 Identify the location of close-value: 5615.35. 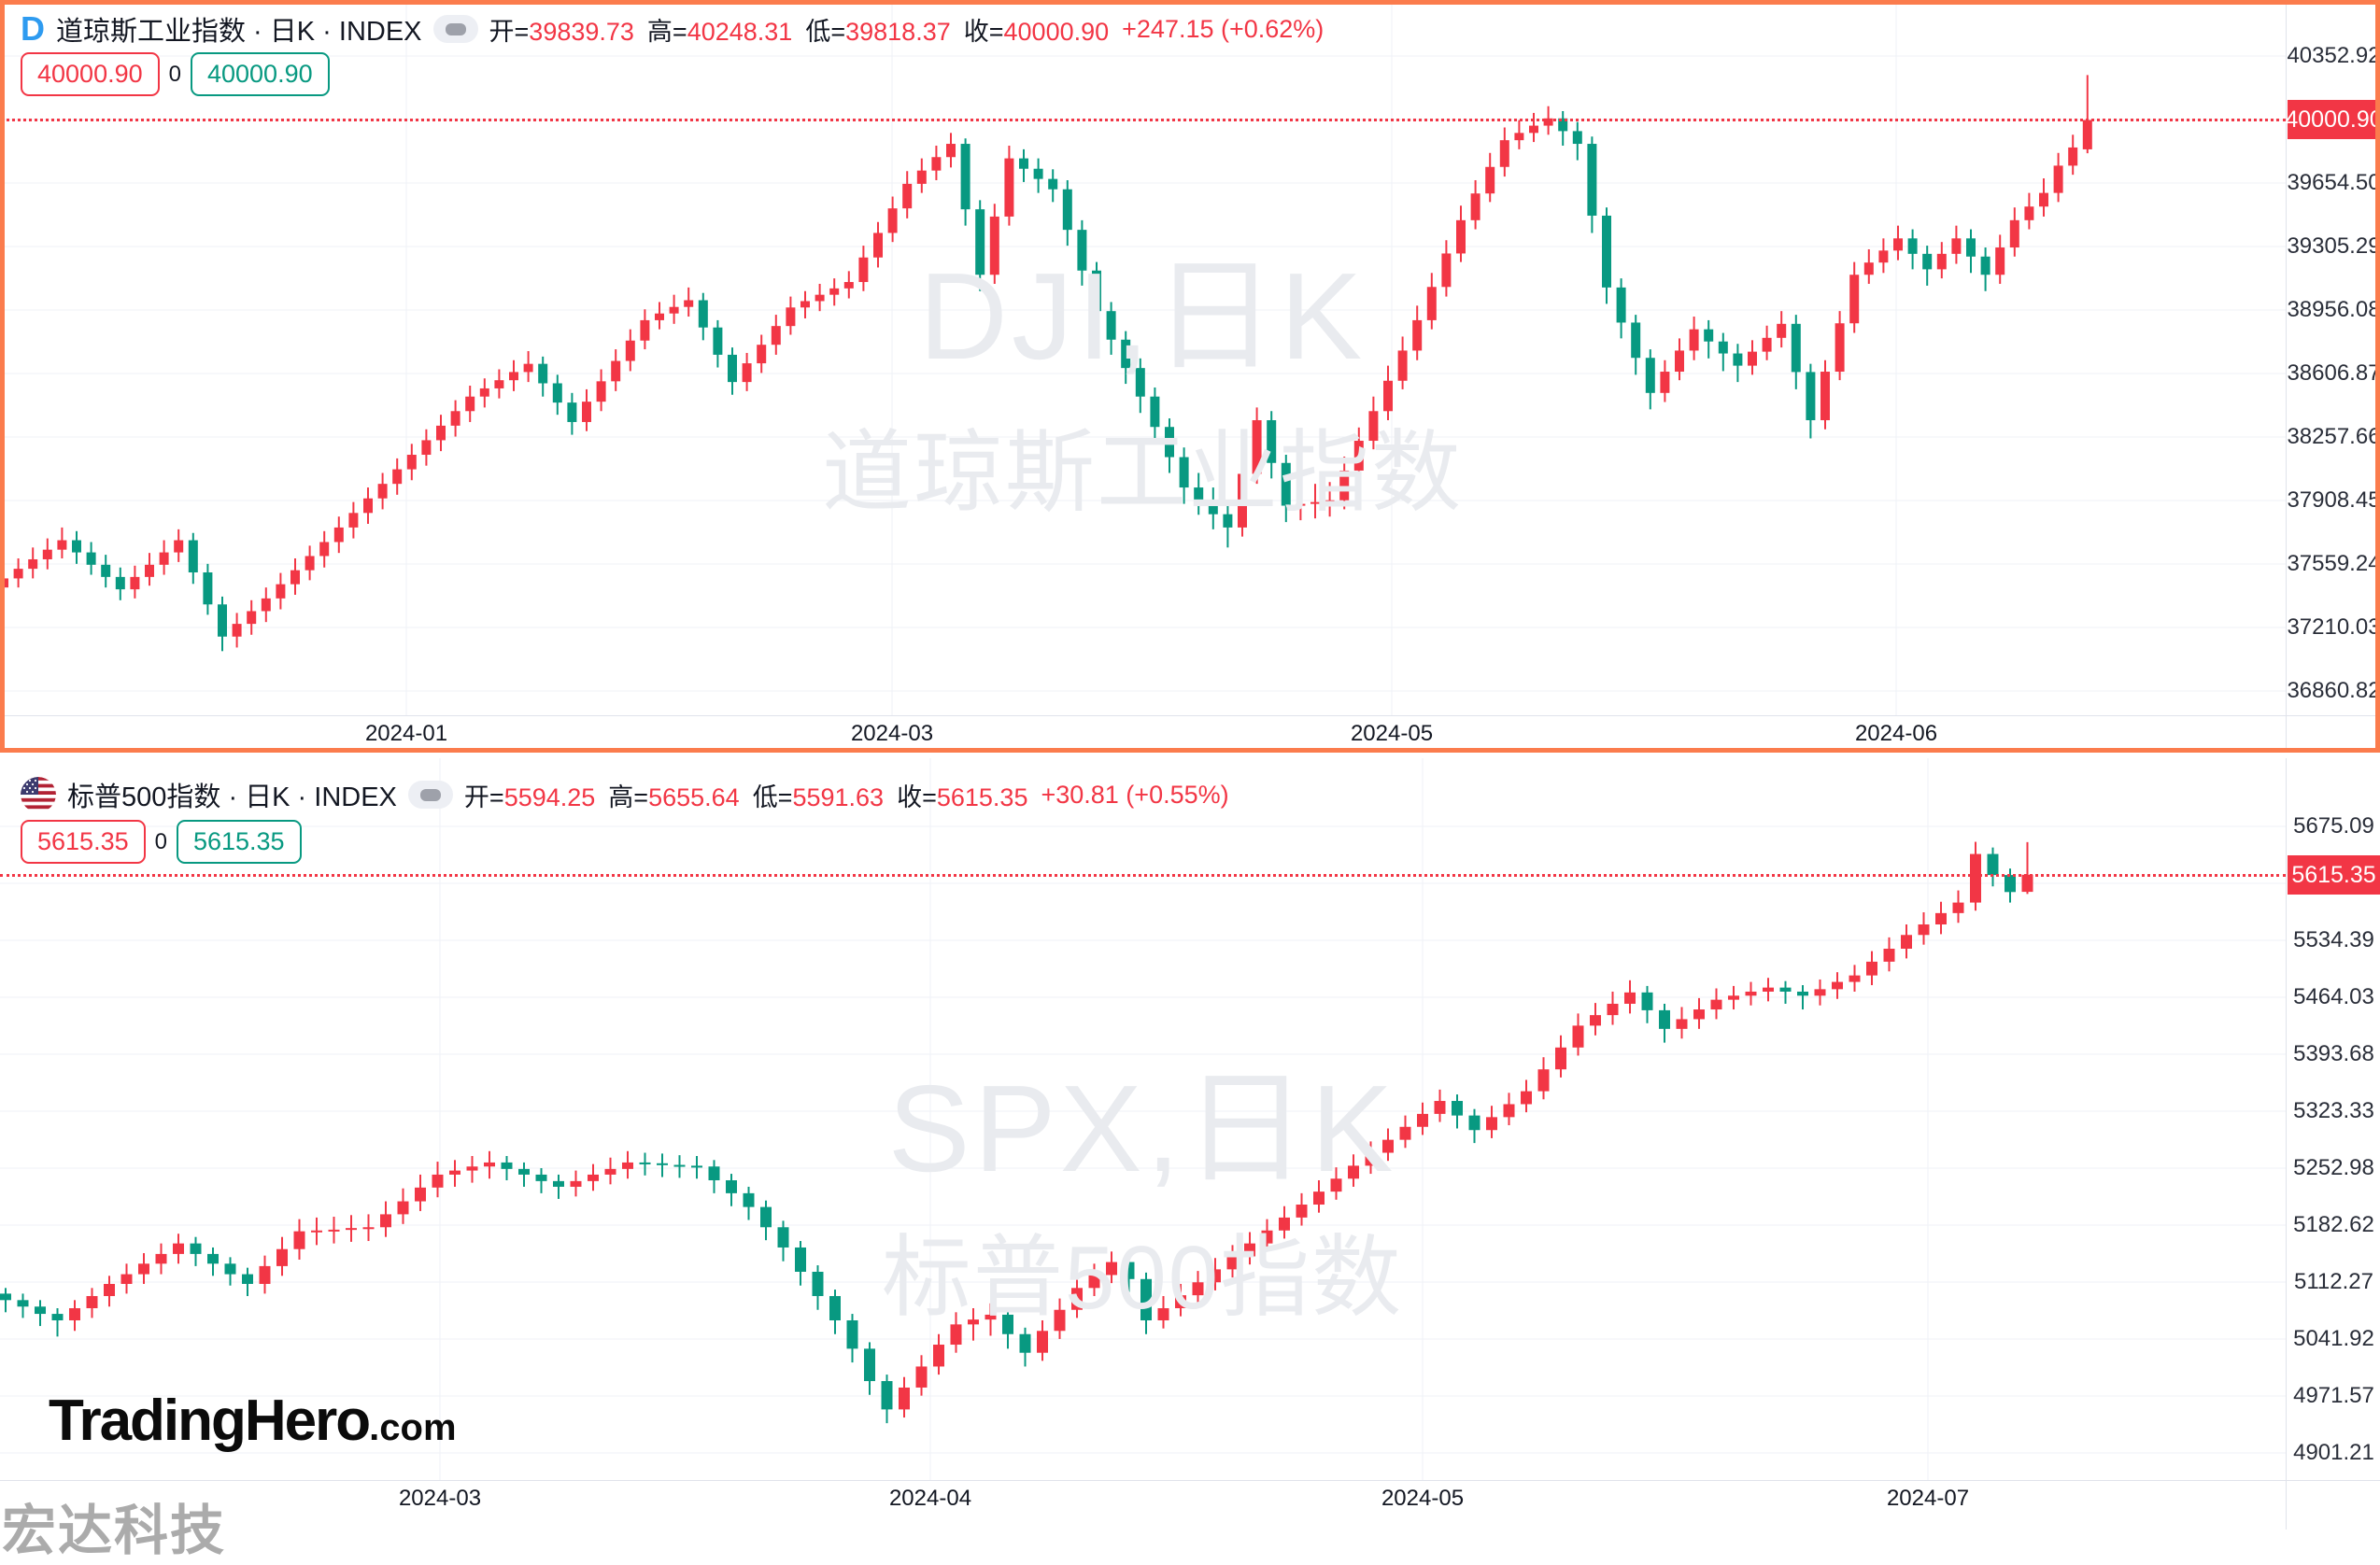
(982, 796).